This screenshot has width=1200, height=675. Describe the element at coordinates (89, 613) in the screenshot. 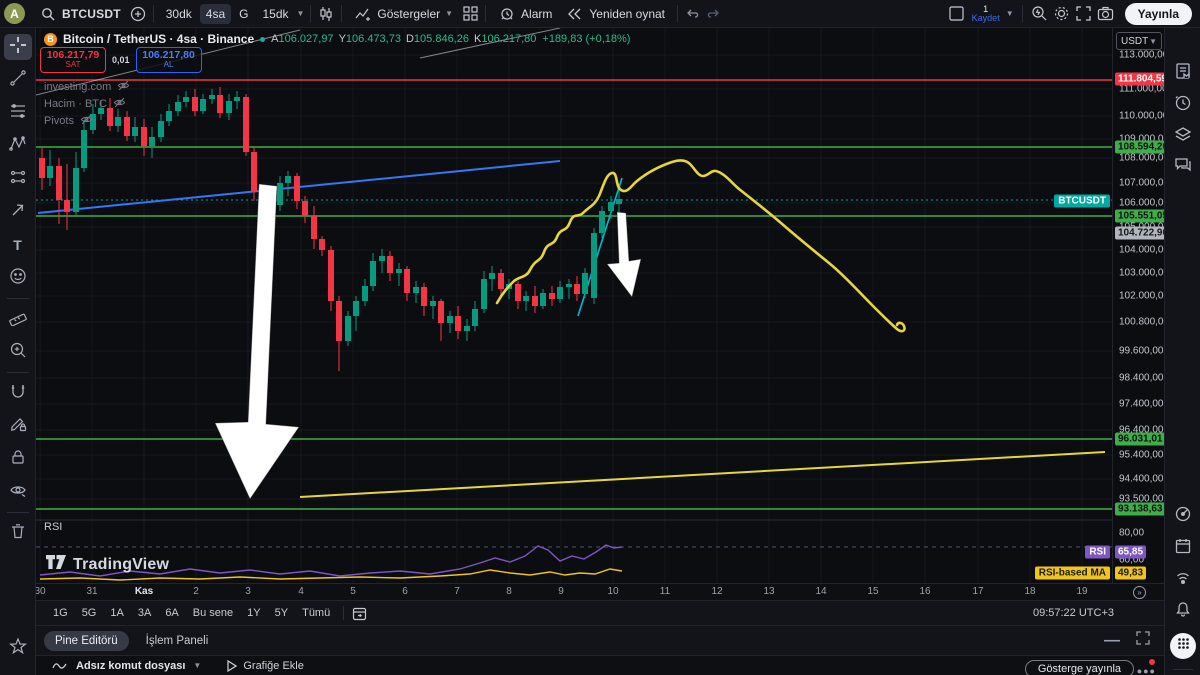

I see `range-5g: 5G` at that location.